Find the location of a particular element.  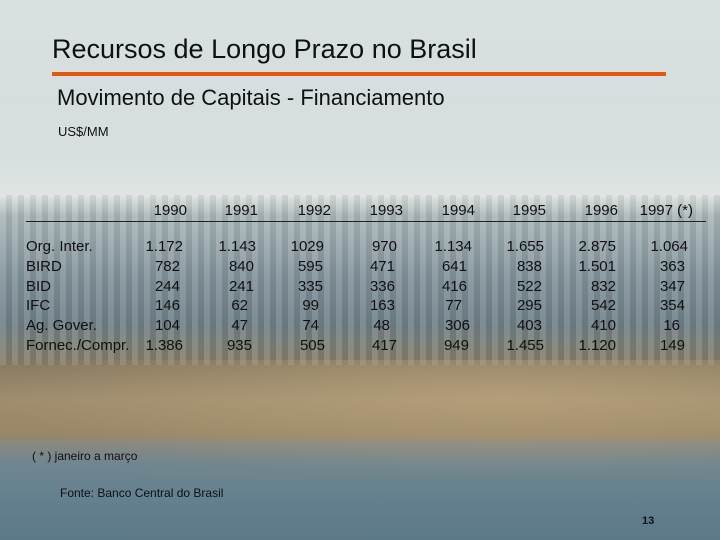

table-cell: 840 is located at coordinates (241, 266).